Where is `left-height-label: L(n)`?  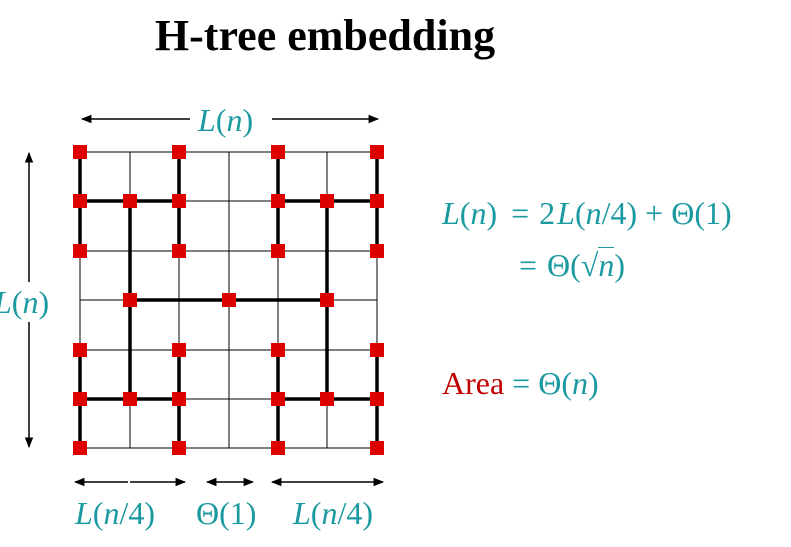
left-height-label: L(n) is located at coordinates (25, 302).